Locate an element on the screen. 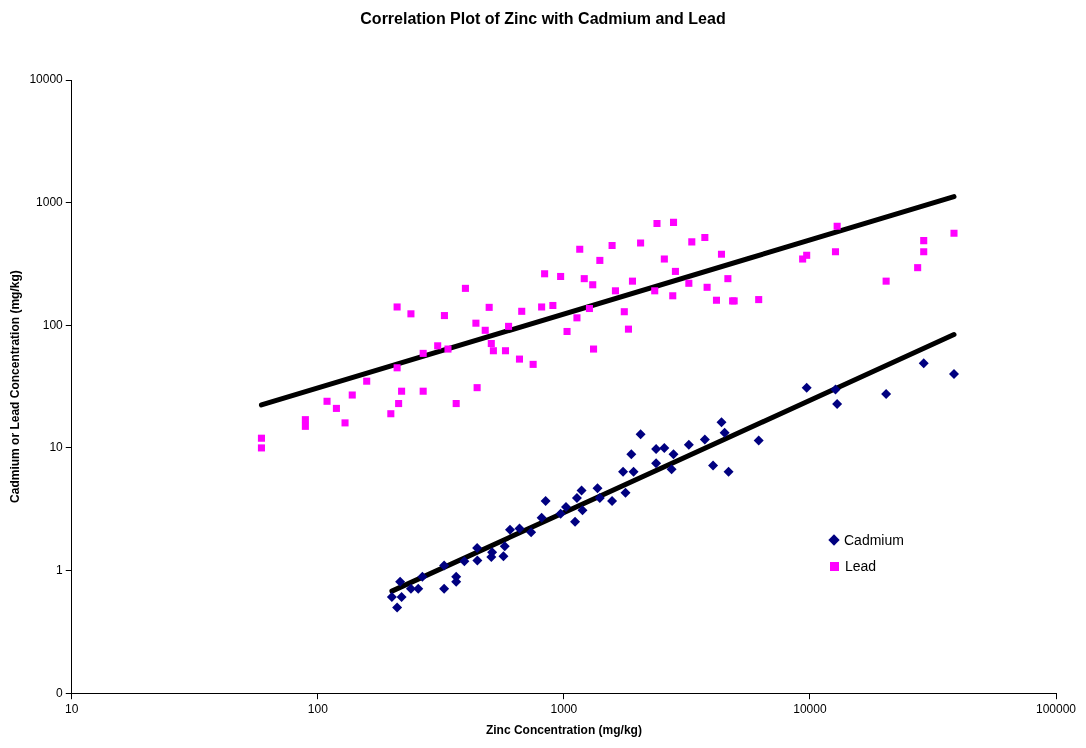 This screenshot has width=1086, height=748. x-tick-label: 100000 is located at coordinates (1056, 708).